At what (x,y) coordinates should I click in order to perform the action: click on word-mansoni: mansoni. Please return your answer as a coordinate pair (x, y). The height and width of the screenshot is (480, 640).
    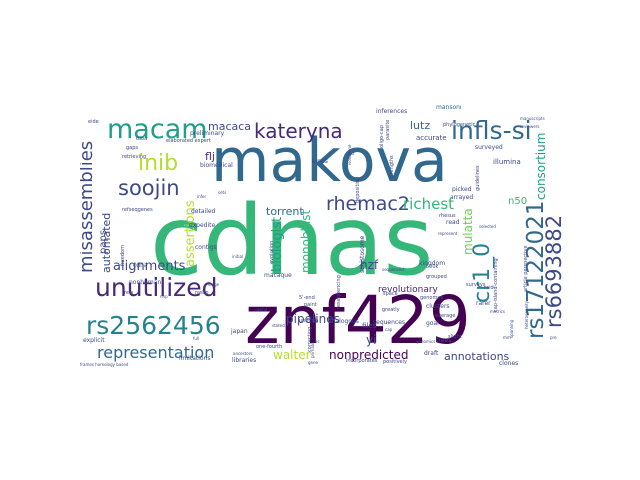
    Looking at the image, I should click on (449, 108).